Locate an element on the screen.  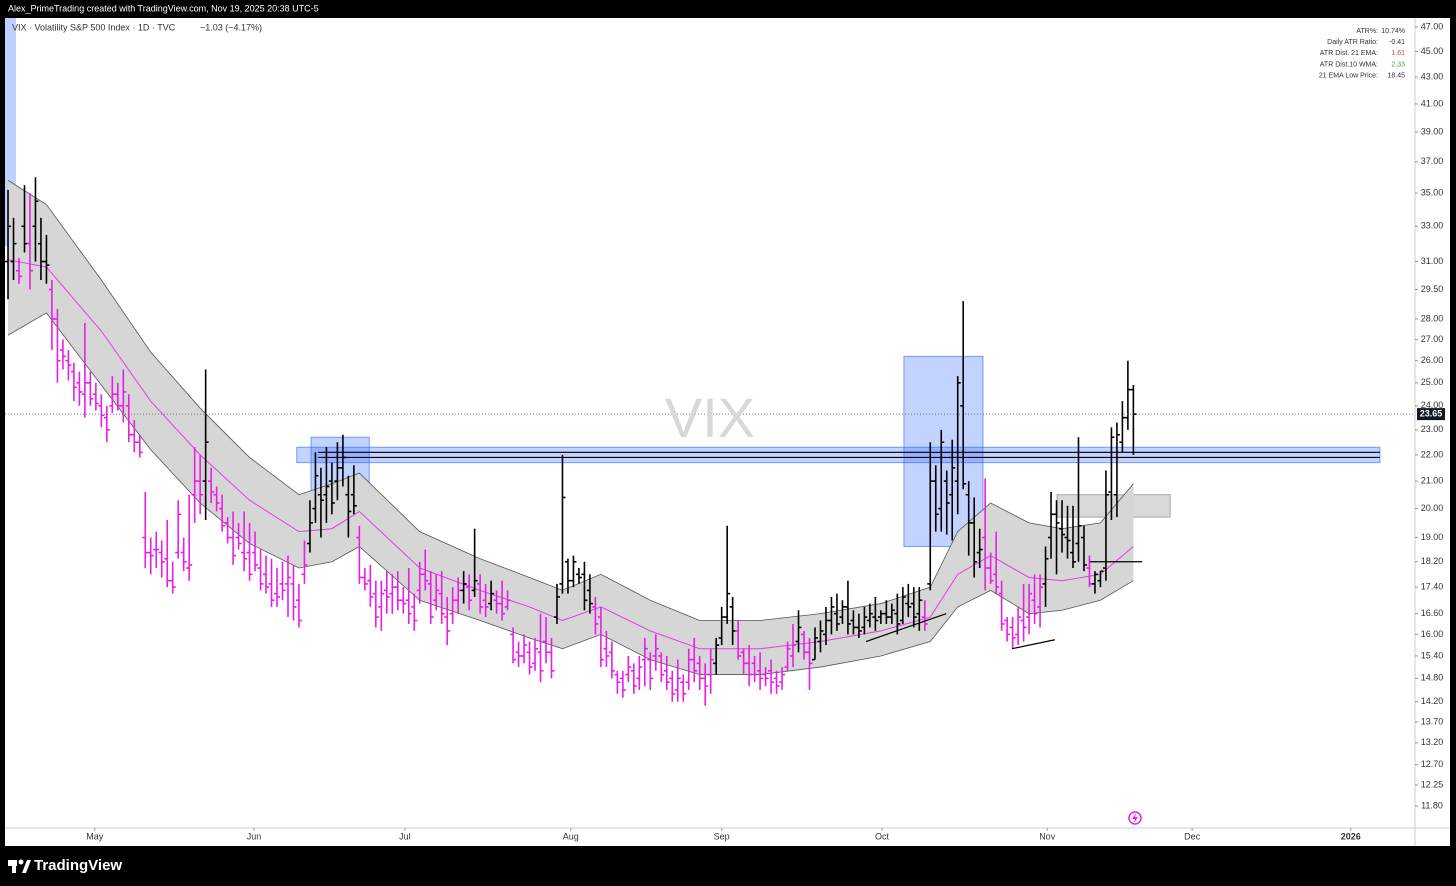
y-tick-label: 15.40 is located at coordinates (1432, 655).